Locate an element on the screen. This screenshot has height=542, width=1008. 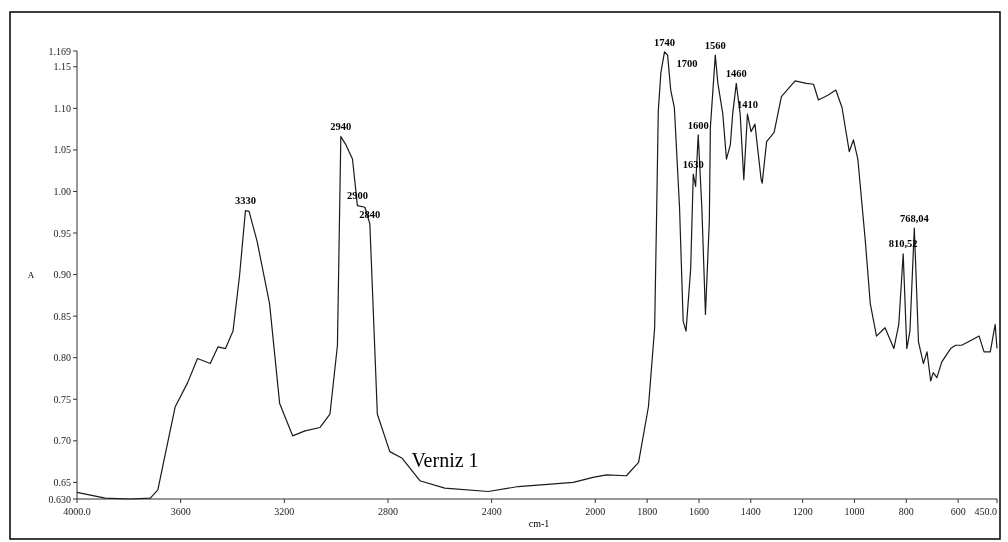
y-axis-title: A is located at coordinates (31, 275).